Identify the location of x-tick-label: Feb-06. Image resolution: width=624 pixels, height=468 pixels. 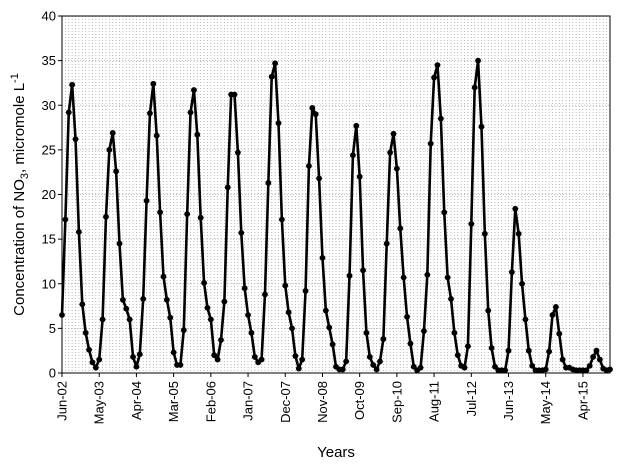
(210, 401).